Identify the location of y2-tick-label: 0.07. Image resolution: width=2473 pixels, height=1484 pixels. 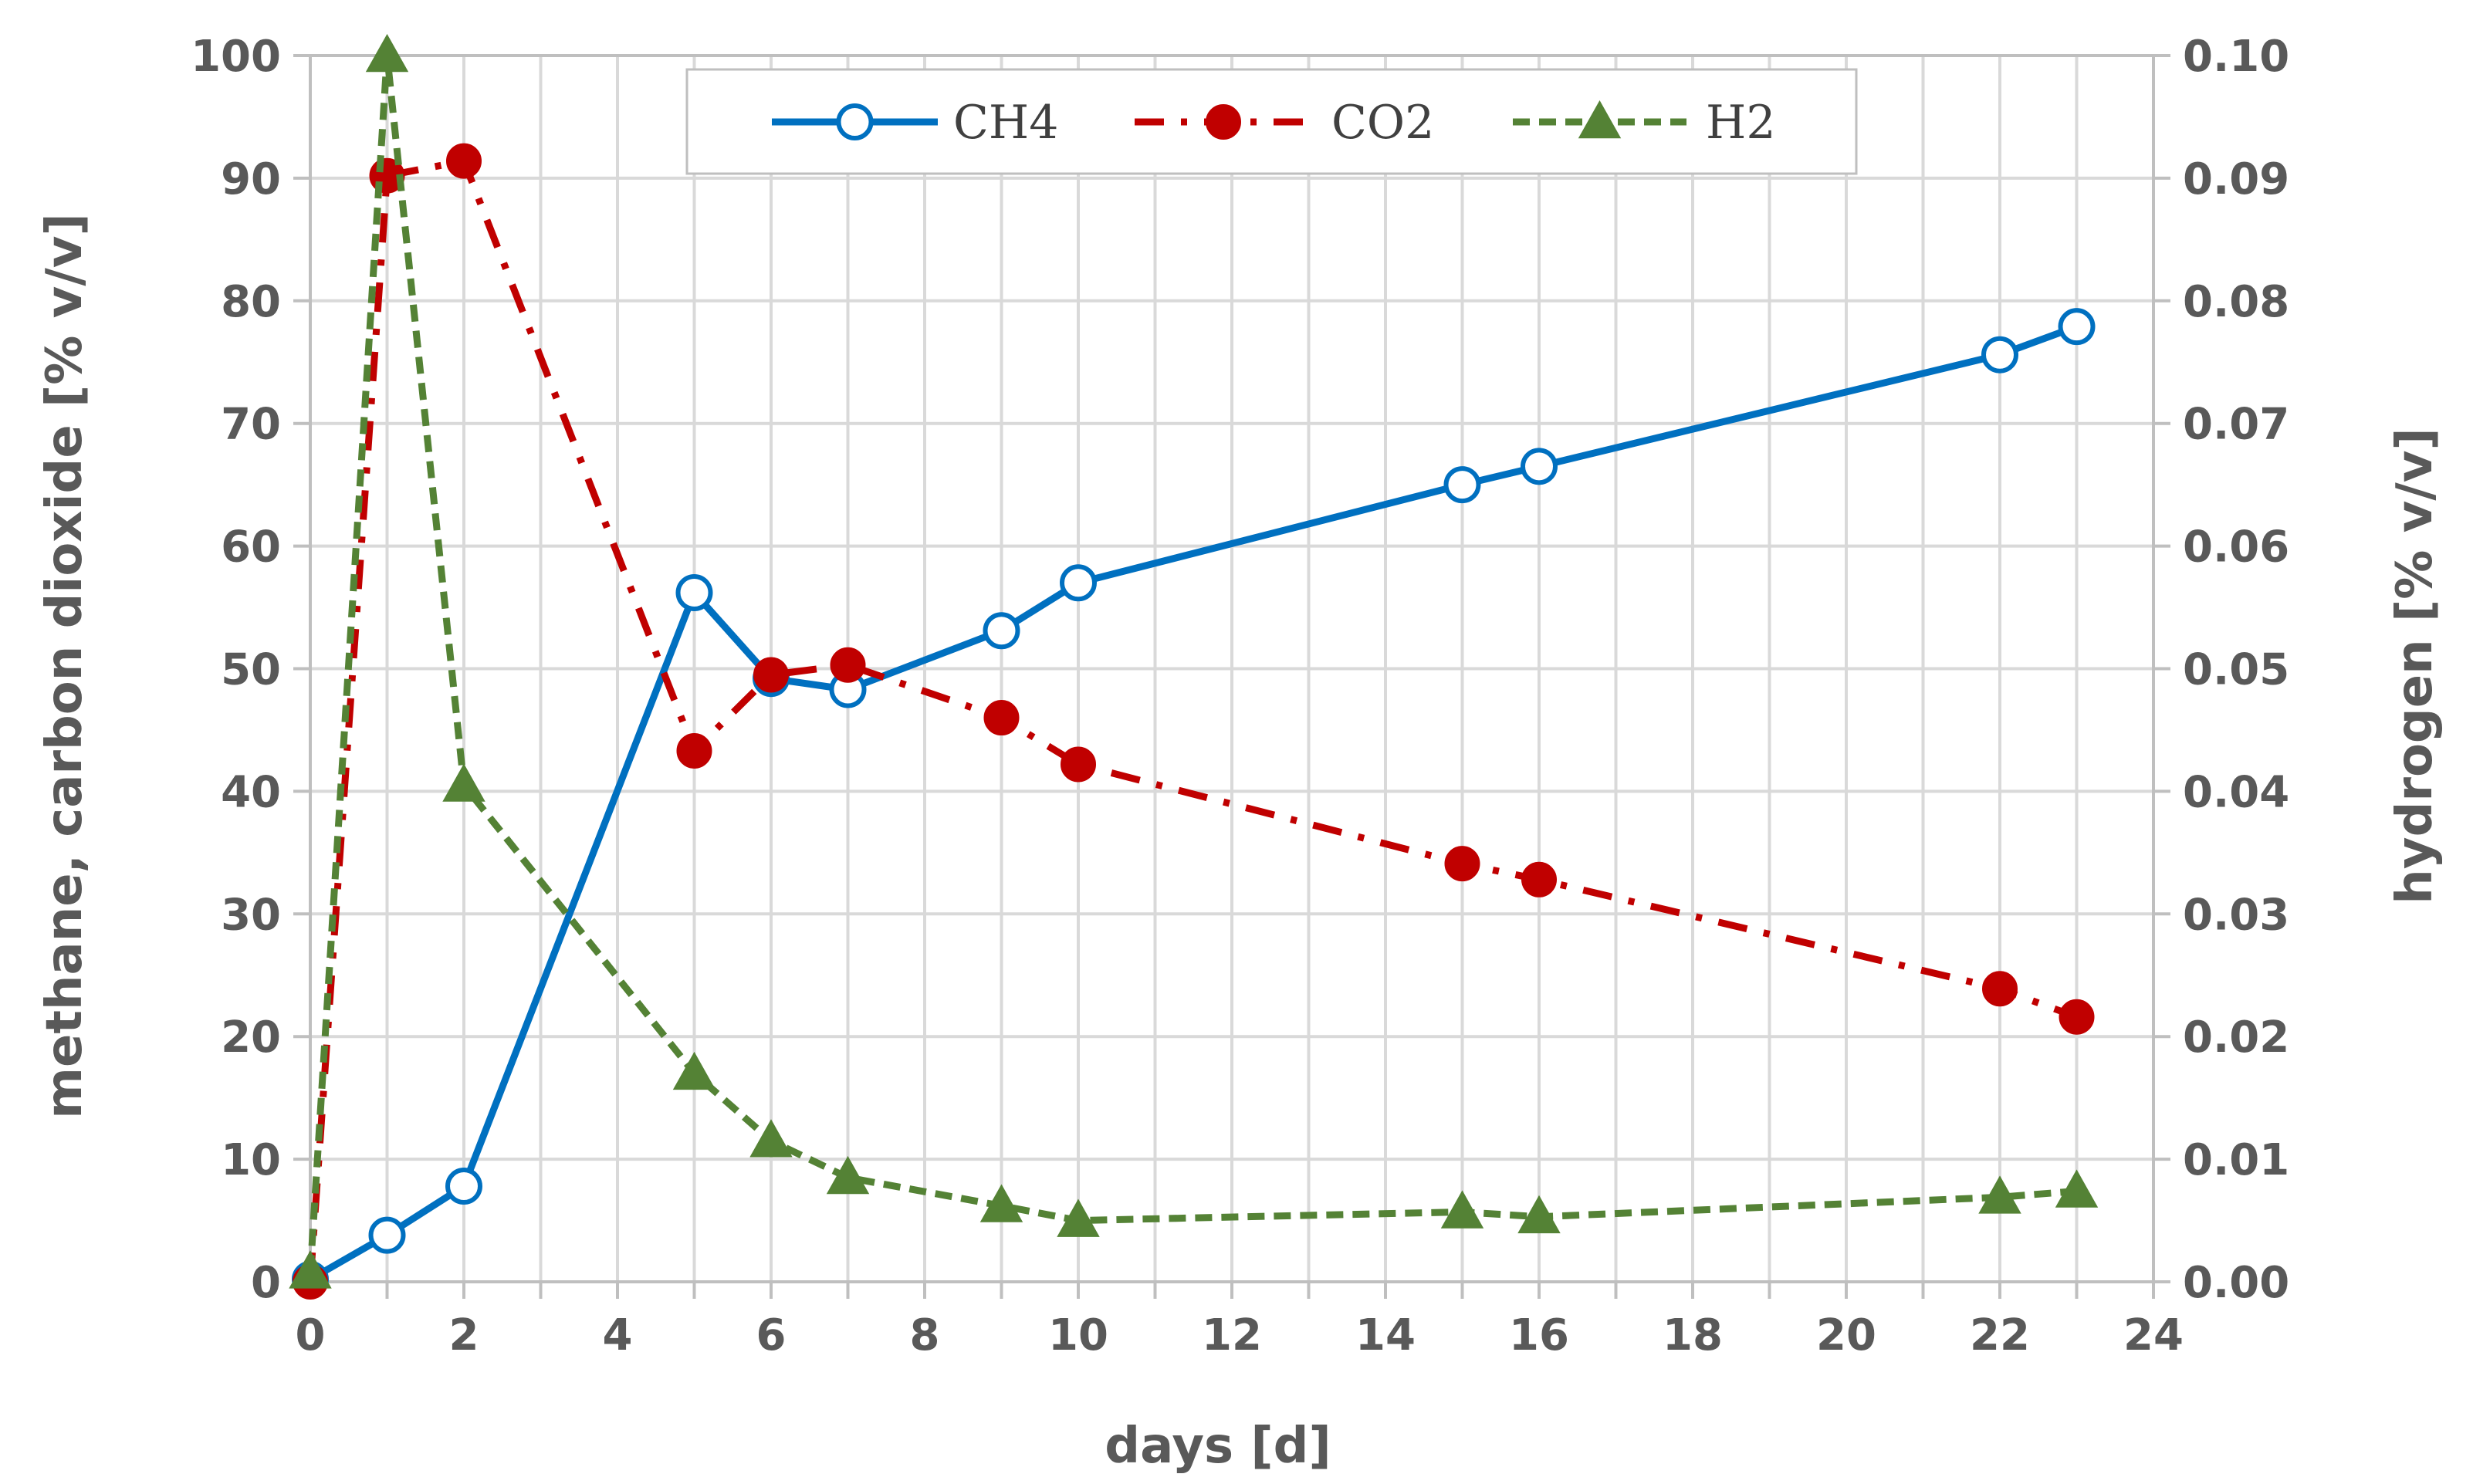
(2236, 425).